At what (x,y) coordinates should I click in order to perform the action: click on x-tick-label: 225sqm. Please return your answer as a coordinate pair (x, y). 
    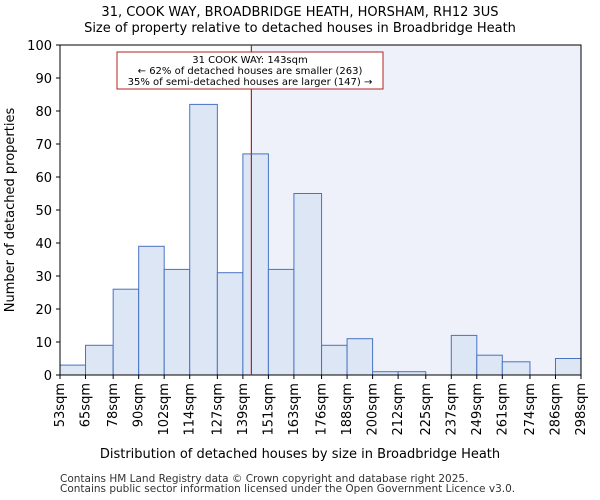
    Looking at the image, I should click on (426, 409).